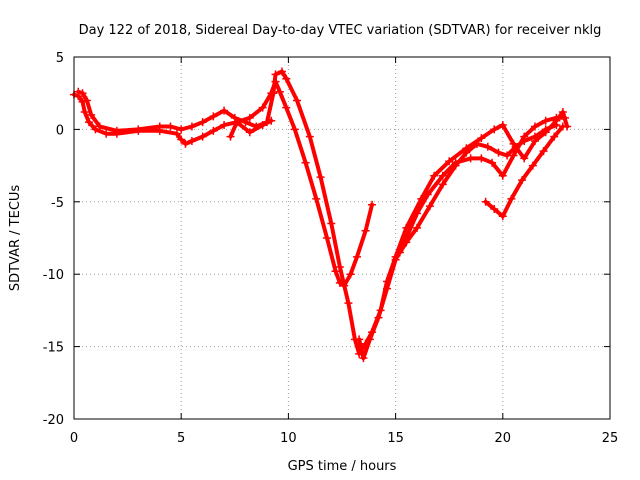 This screenshot has height=480, width=640. What do you see at coordinates (181, 438) in the screenshot?
I see `x-tick-label: 5` at bounding box center [181, 438].